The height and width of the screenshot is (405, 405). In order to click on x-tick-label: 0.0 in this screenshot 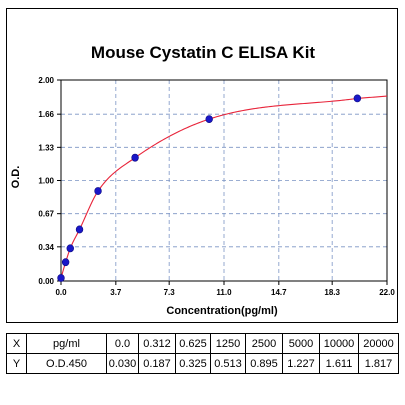, I will do `click(61, 292)`.